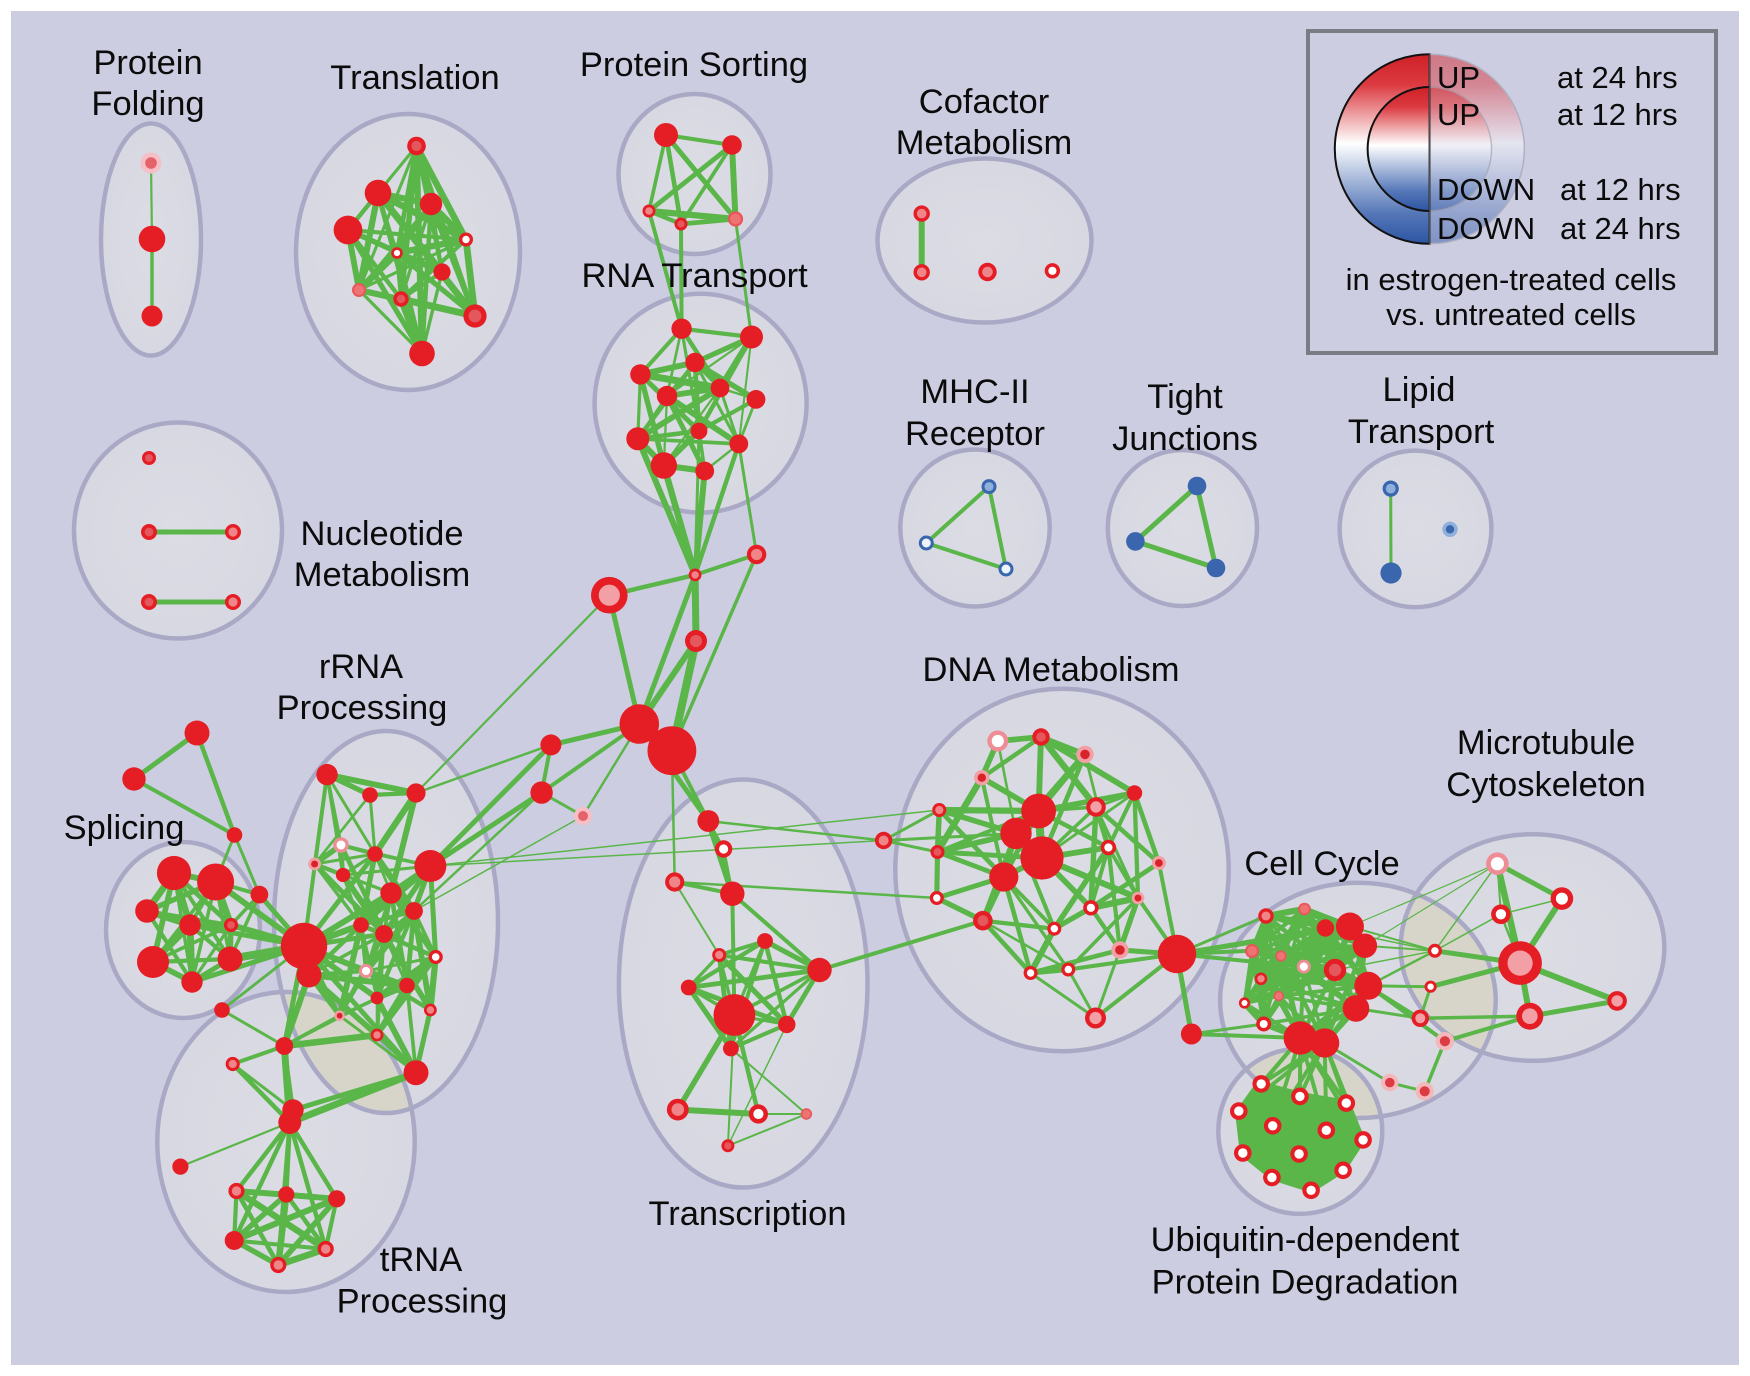 Image resolution: width=1750 pixels, height=1376 pixels. I want to click on svg-text: Receptor, so click(975, 434).